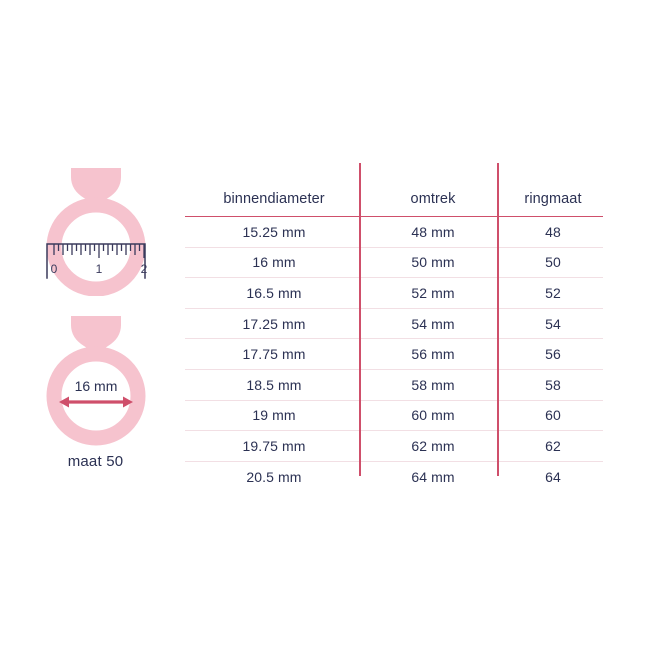  I want to click on ruler-label-1: 1, so click(98, 269).